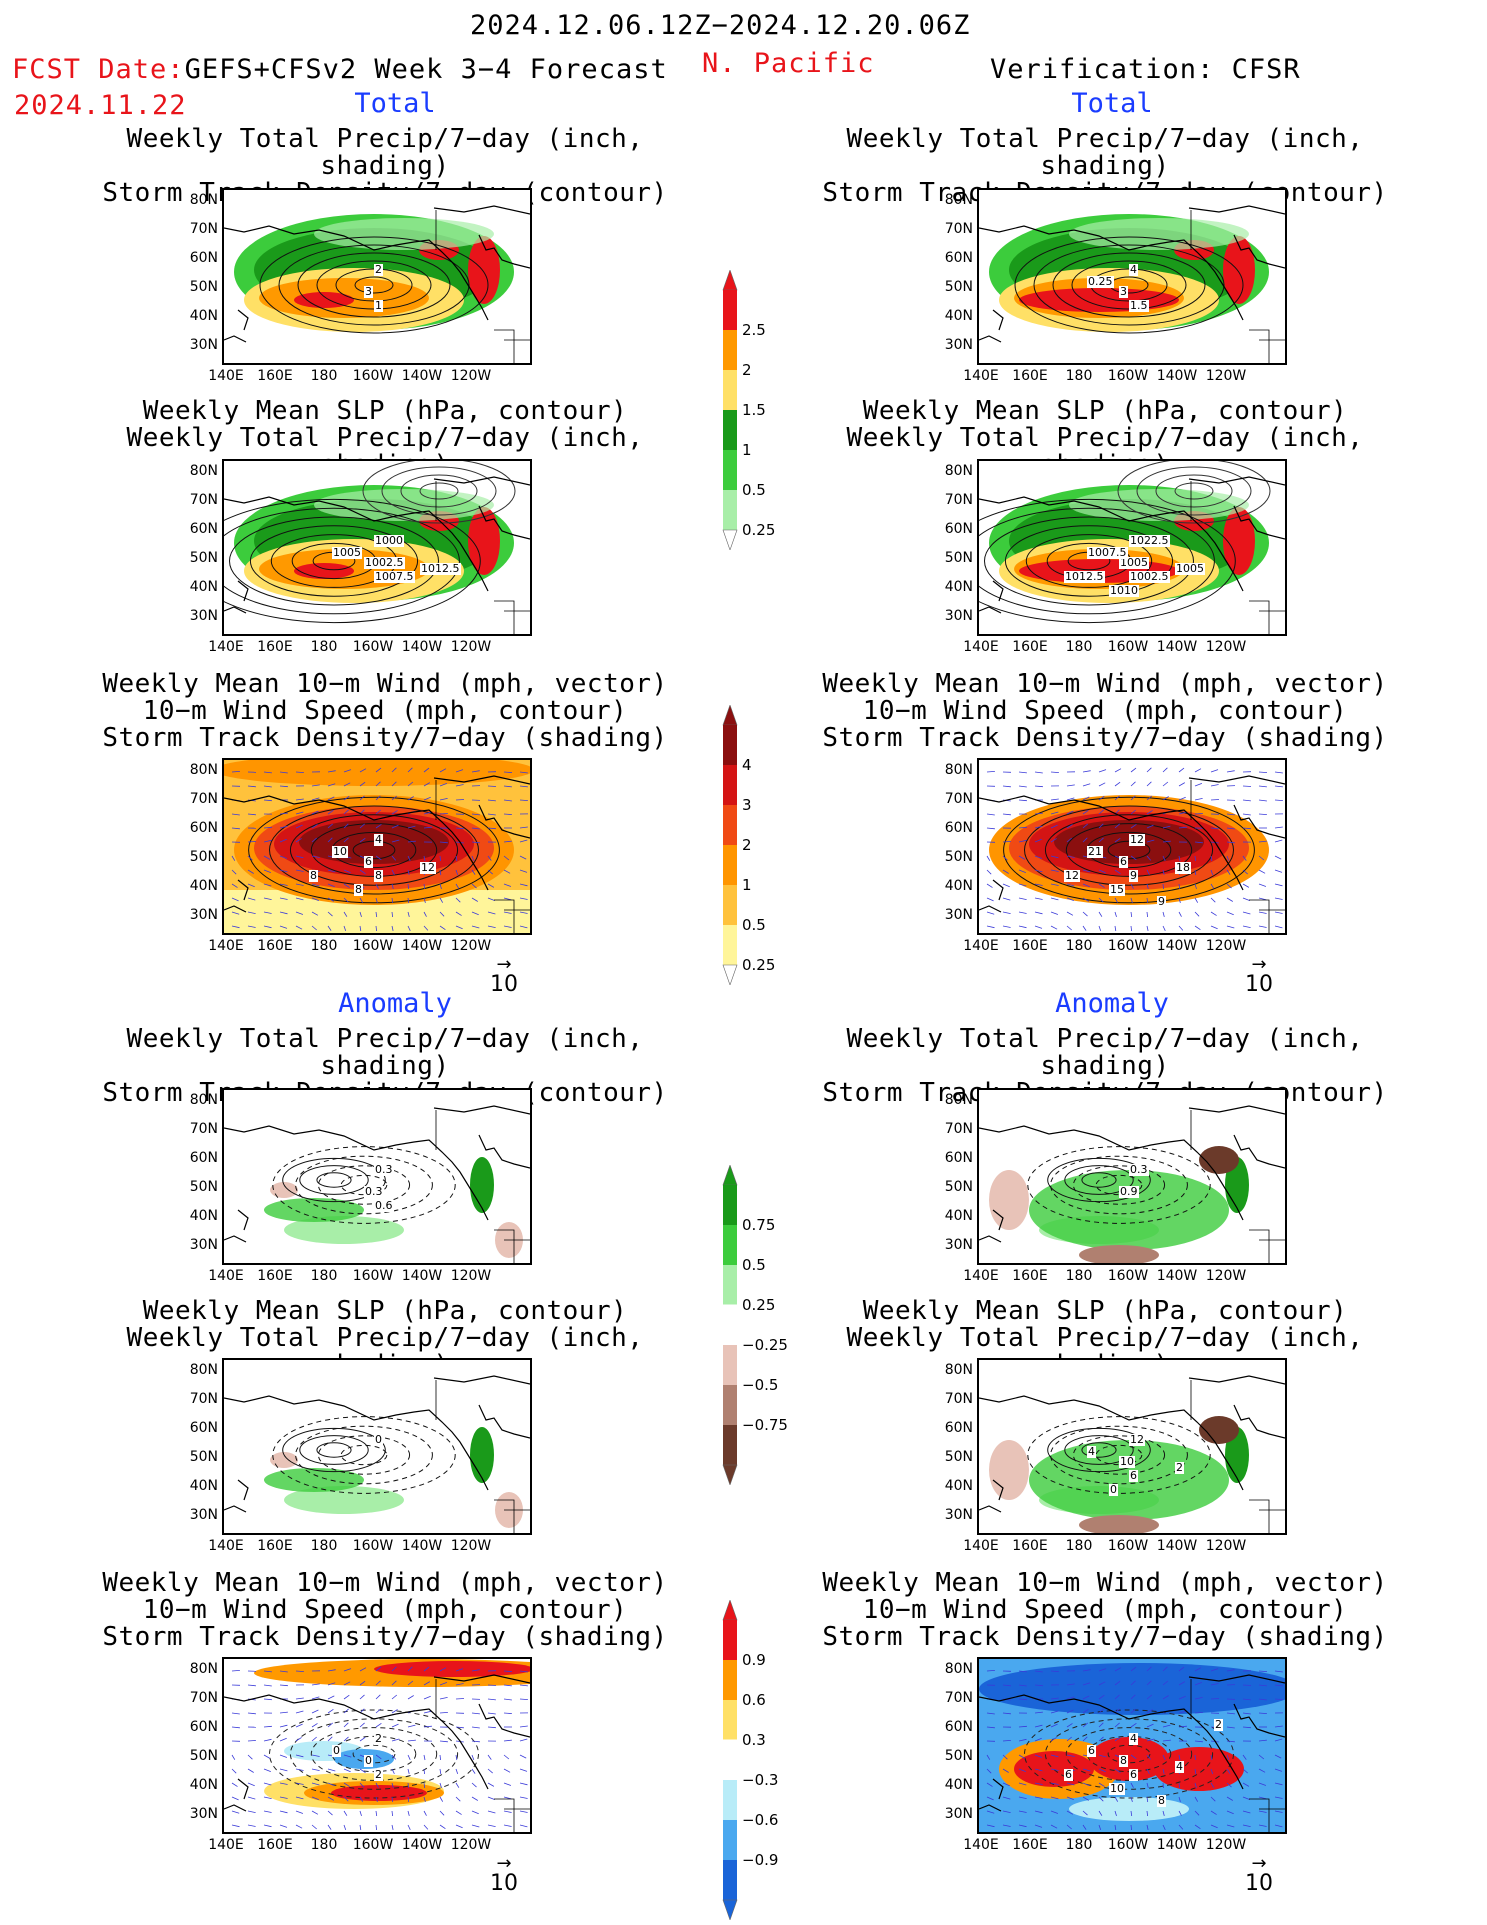 This screenshot has height=1925, width=1487. I want to click on contour-label: 8, so click(1123, 1760).